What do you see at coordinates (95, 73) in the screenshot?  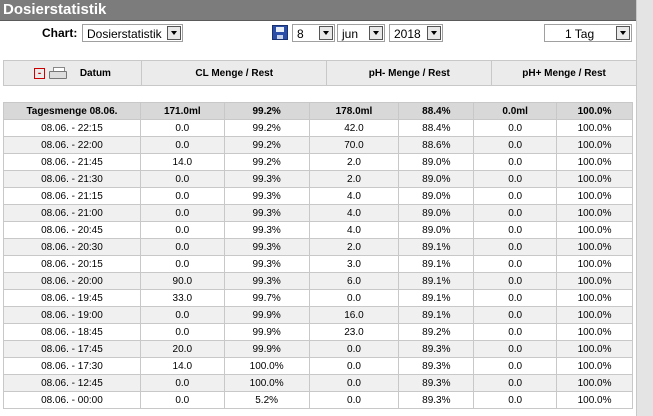 I see `column-header-datum-label: Datum` at bounding box center [95, 73].